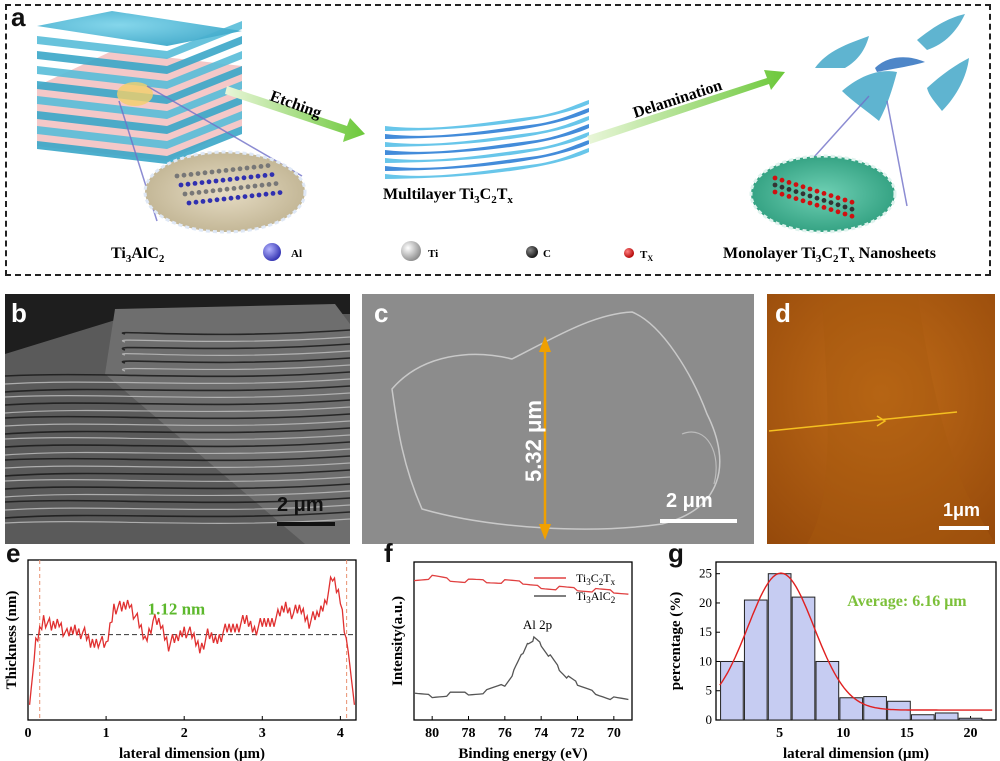  Describe the element at coordinates (532, 252) in the screenshot. I see `legend-c-ball` at that location.